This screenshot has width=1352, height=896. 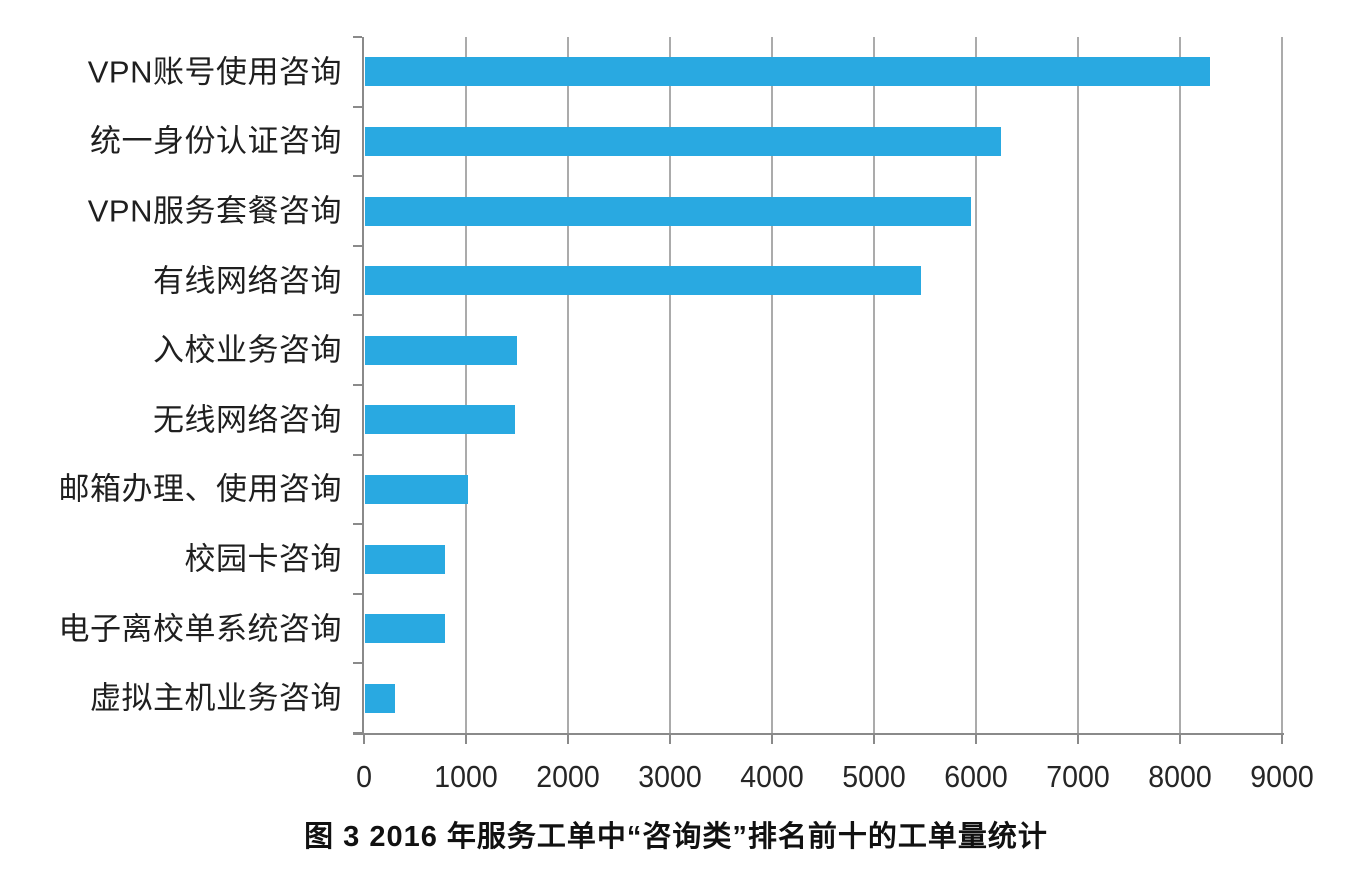 What do you see at coordinates (200, 629) in the screenshot?
I see `category-label: 电子离校单系统咨询` at bounding box center [200, 629].